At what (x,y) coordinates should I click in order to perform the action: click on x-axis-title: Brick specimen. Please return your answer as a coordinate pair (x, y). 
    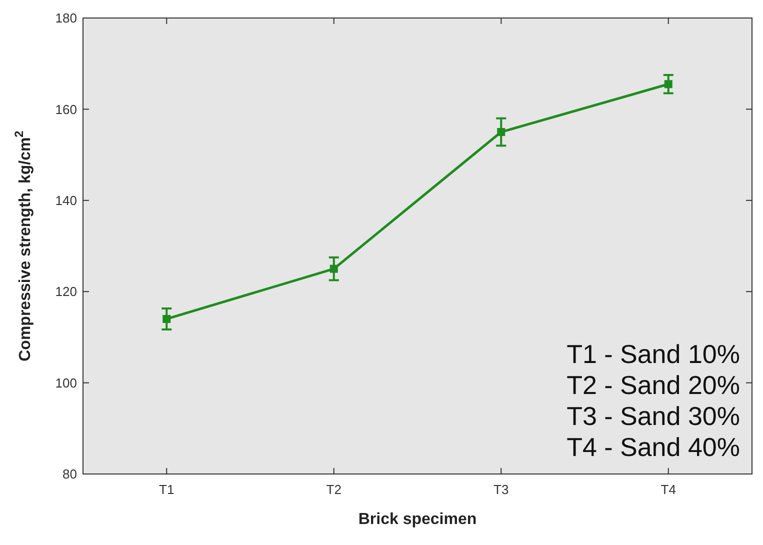
    Looking at the image, I should click on (417, 519).